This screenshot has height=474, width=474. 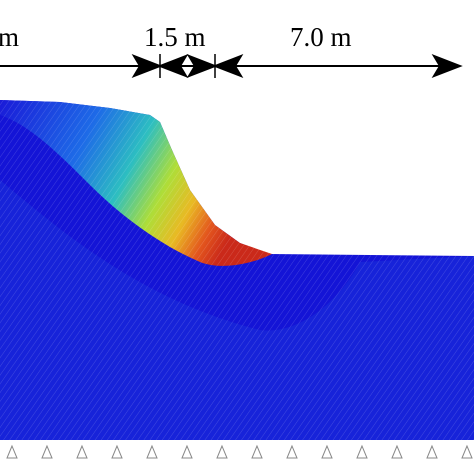 What do you see at coordinates (175, 37) in the screenshot?
I see `dimension-label: 1.5 m` at bounding box center [175, 37].